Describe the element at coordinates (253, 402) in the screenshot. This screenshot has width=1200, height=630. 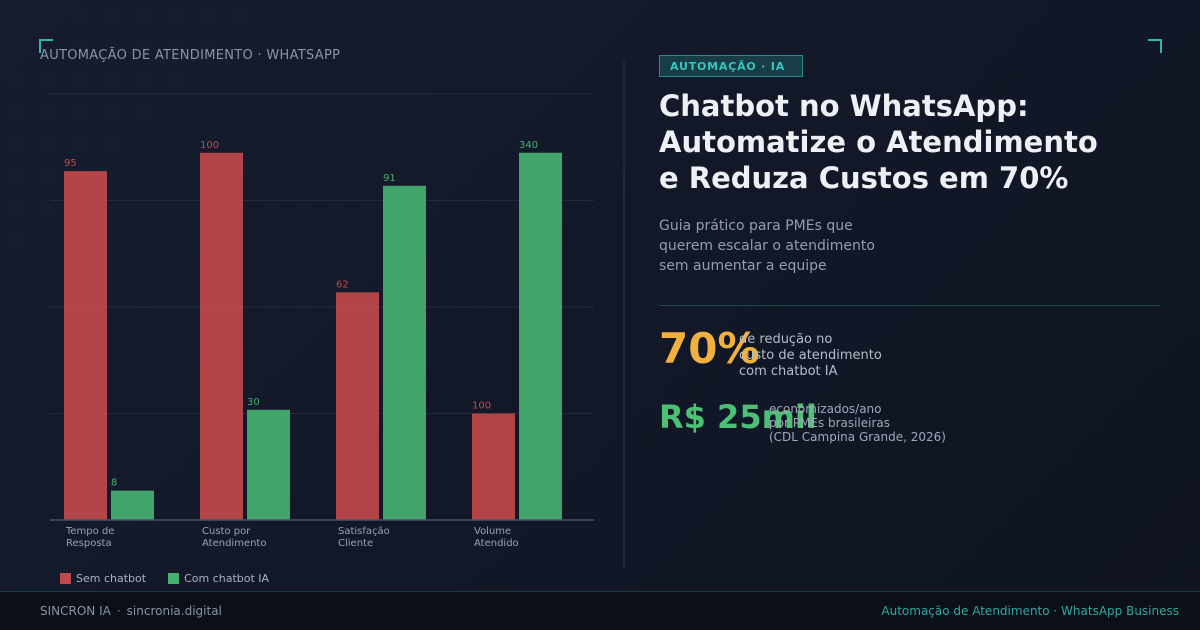
I see `data-label: 30` at that location.